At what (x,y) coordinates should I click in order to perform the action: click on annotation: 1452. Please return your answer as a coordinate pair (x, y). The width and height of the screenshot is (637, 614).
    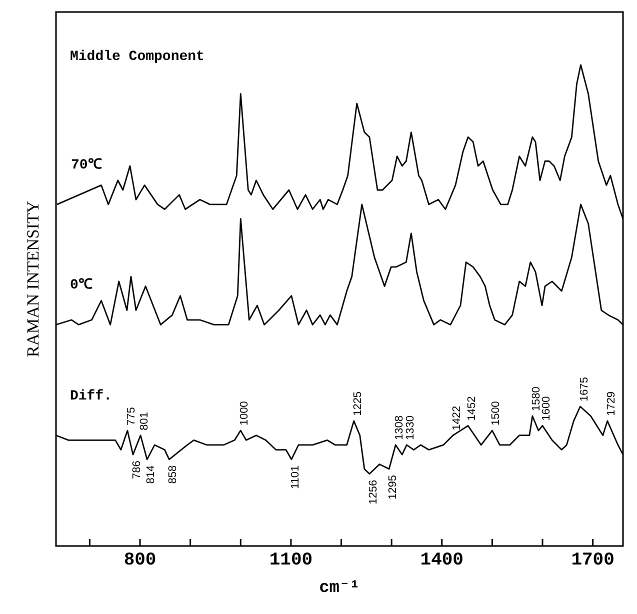
    Looking at the image, I should click on (472, 408).